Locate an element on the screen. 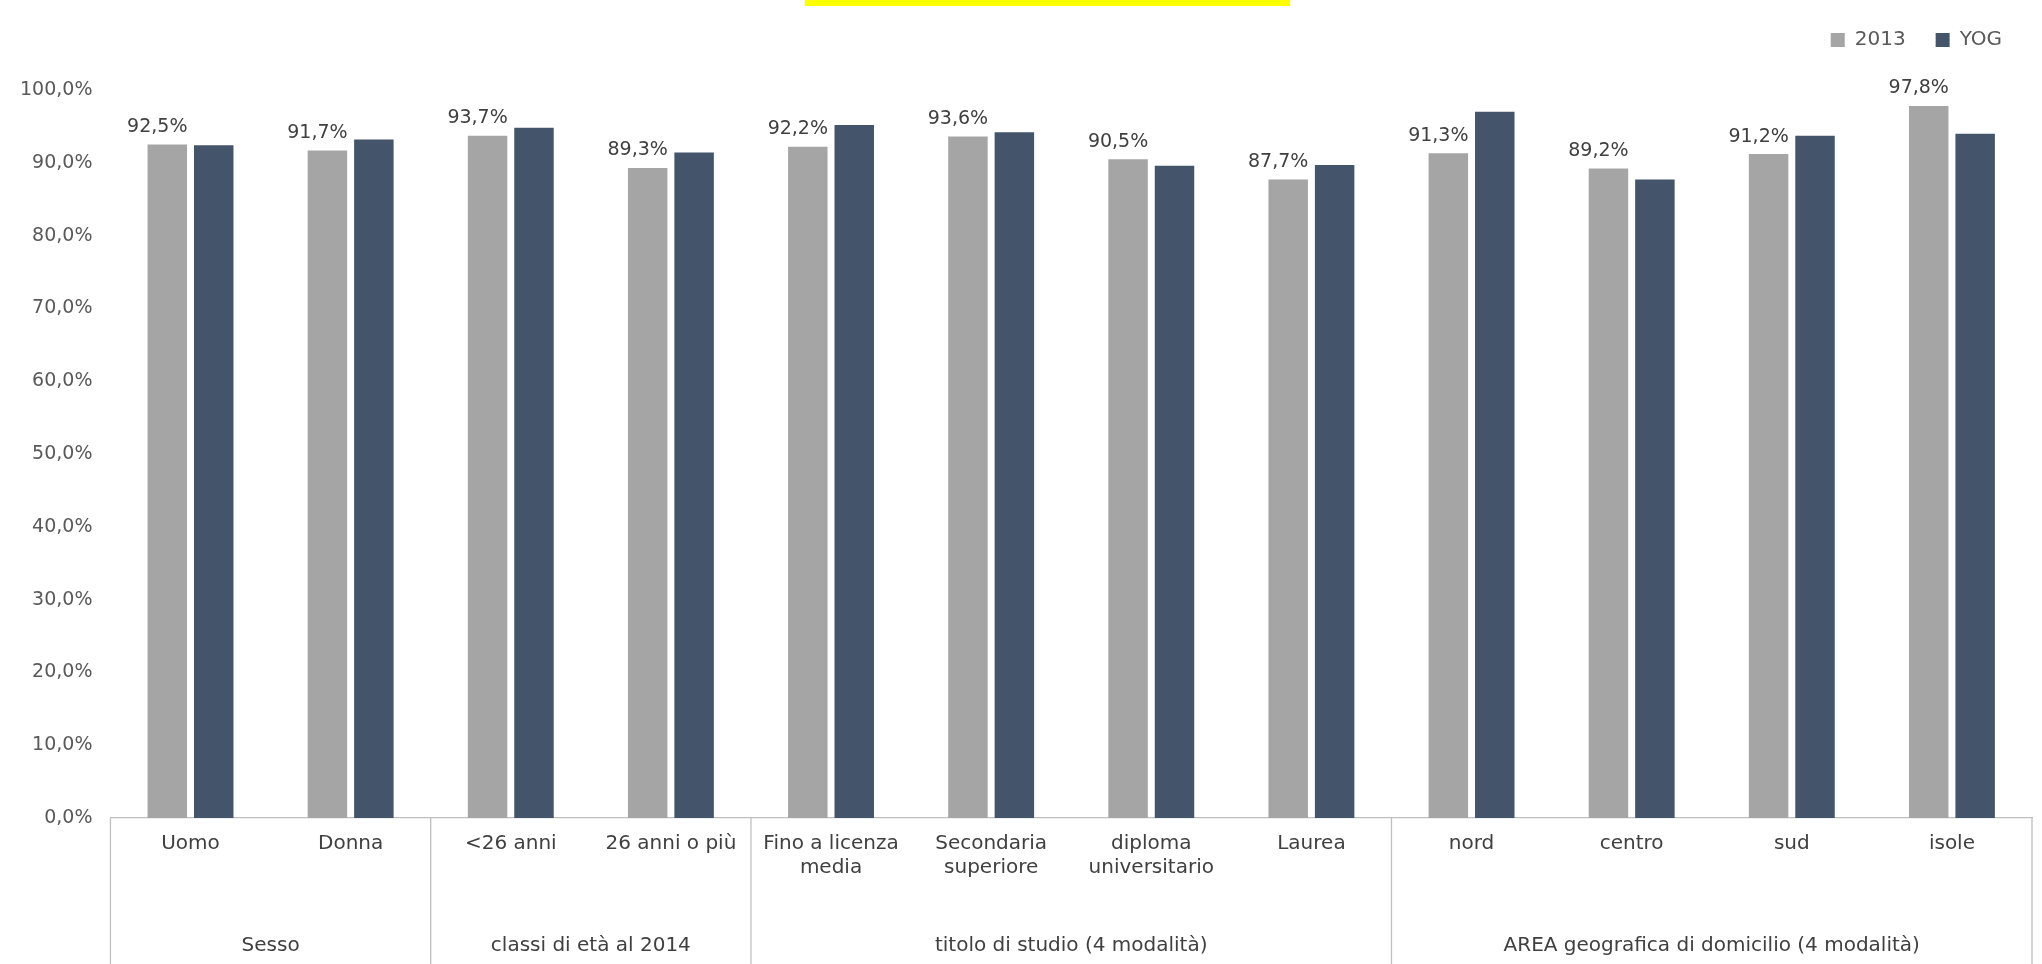 The width and height of the screenshot is (2042, 964). text: titolo di studio (4 modalità) is located at coordinates (1071, 944).